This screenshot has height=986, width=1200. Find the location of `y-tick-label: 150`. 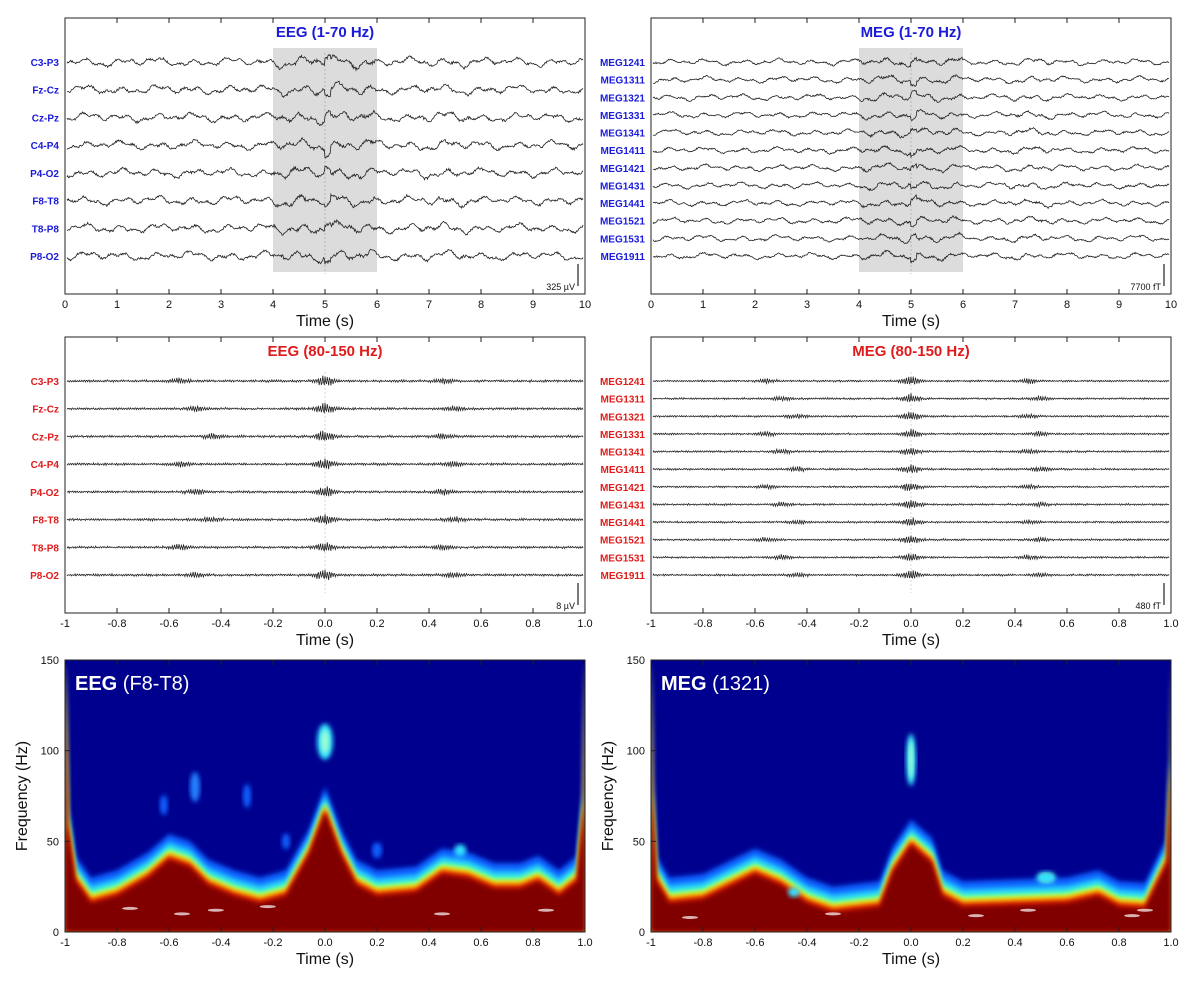

y-tick-label: 150 is located at coordinates (50, 661).